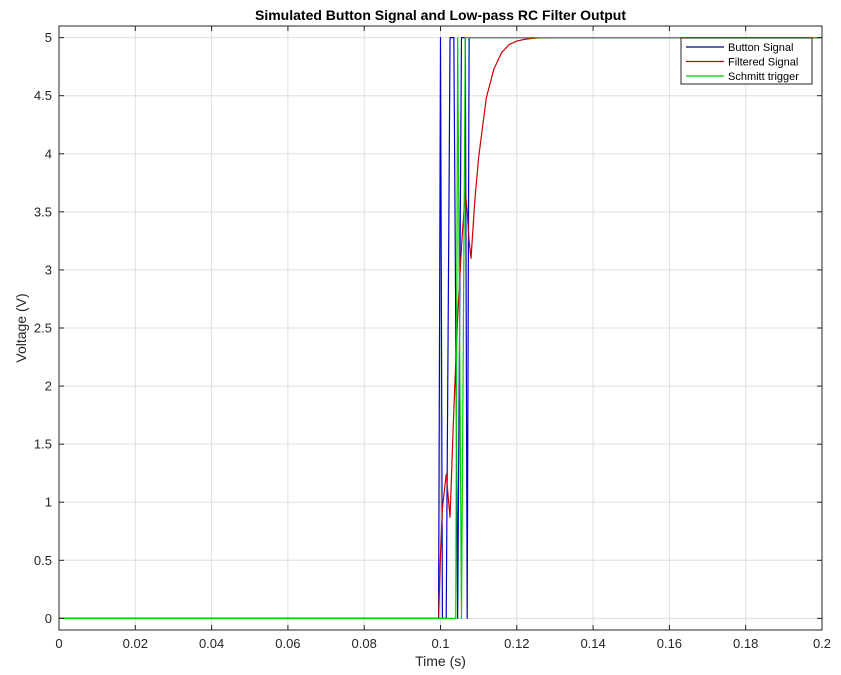 This screenshot has width=841, height=675. Describe the element at coordinates (43, 211) in the screenshot. I see `y-tick-label: 3.5` at that location.